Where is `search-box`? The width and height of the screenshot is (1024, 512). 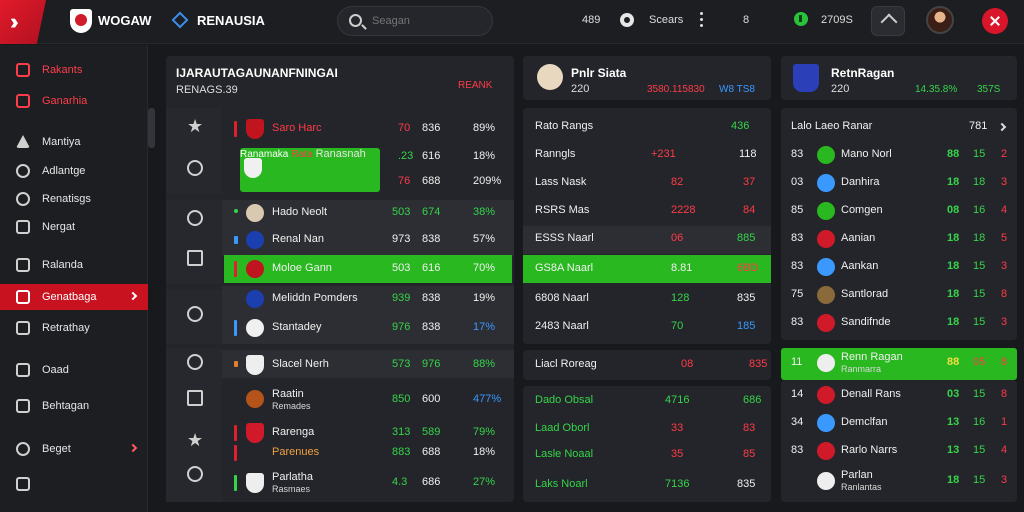
search-box is located at coordinates (415, 21).